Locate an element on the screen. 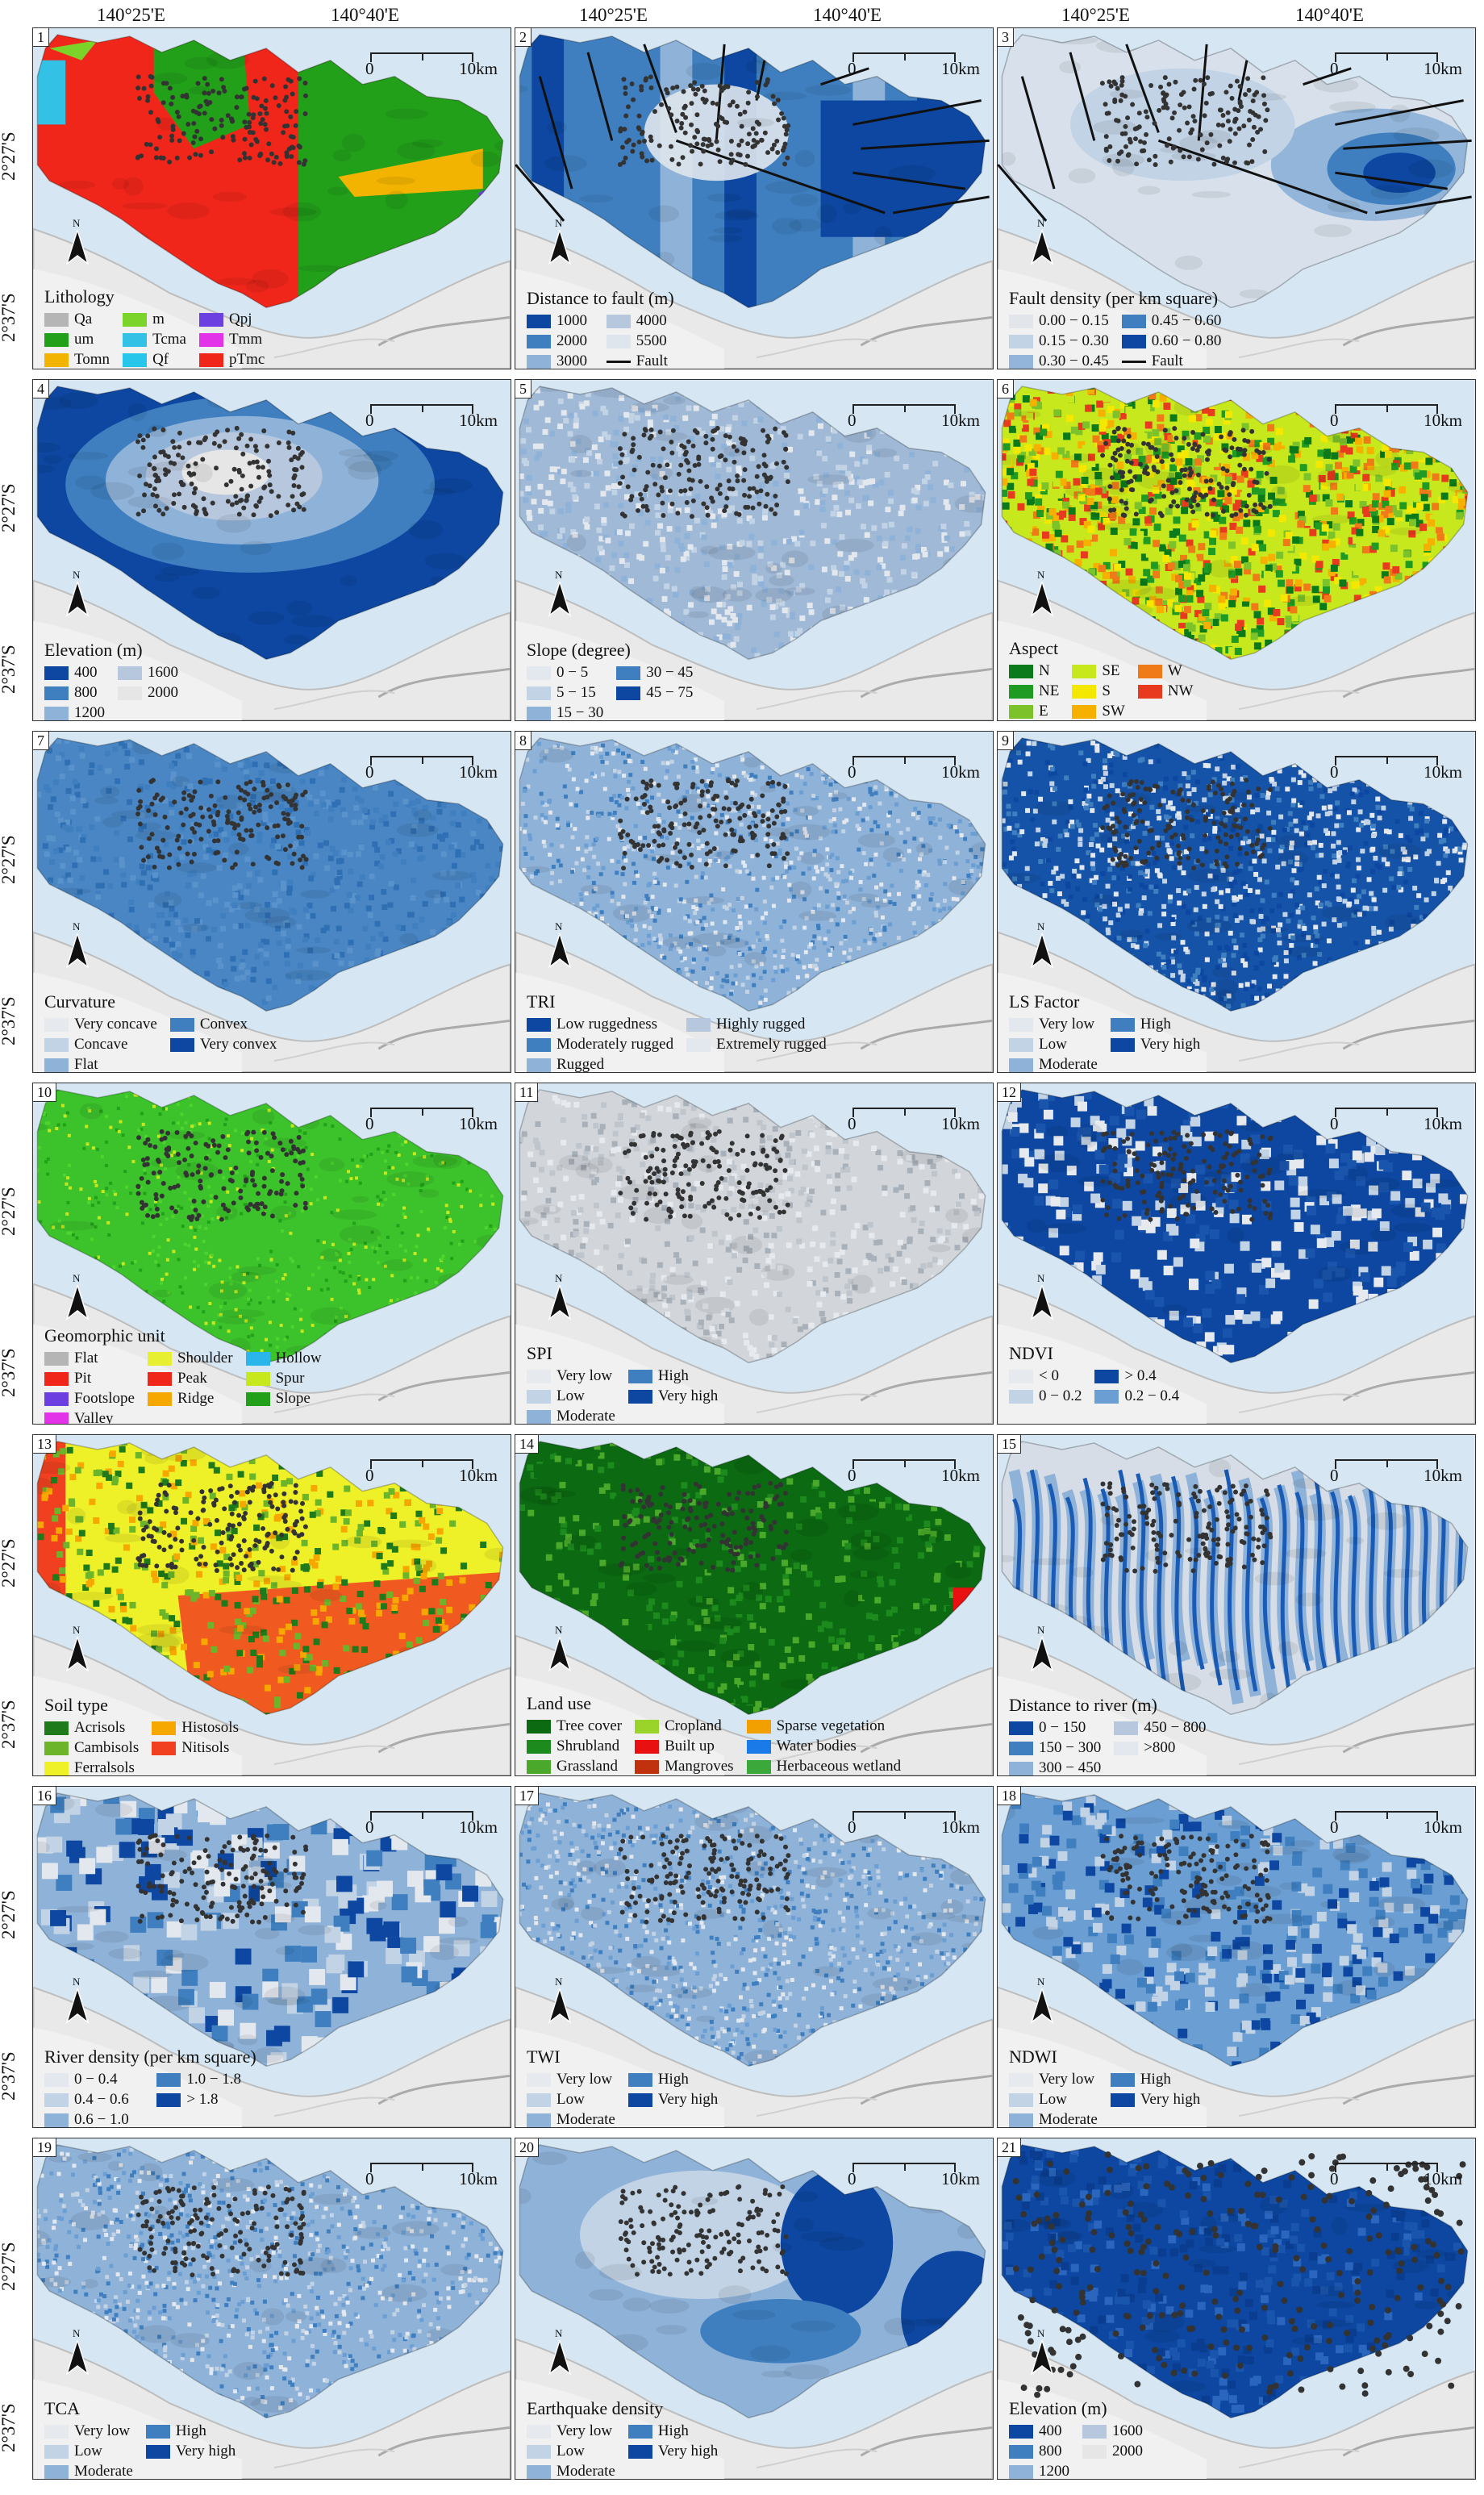 This screenshot has height=2495, width=1484. legend-label: 800 is located at coordinates (86, 692).